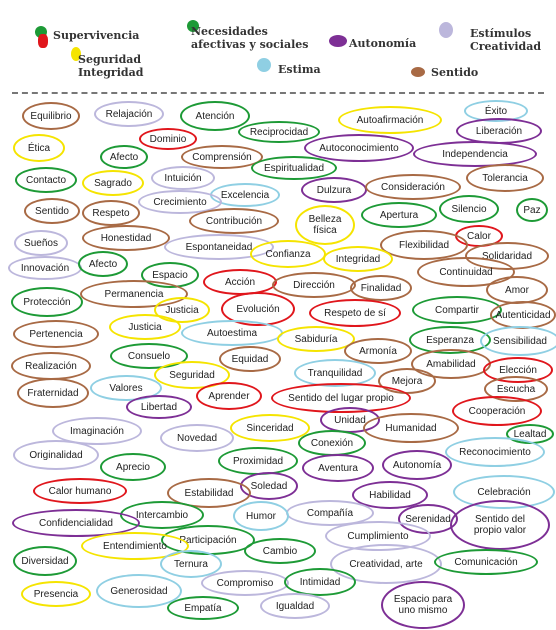 This screenshot has height=630, width=556. What do you see at coordinates (129, 114) in the screenshot?
I see `value-word: Relajación` at bounding box center [129, 114].